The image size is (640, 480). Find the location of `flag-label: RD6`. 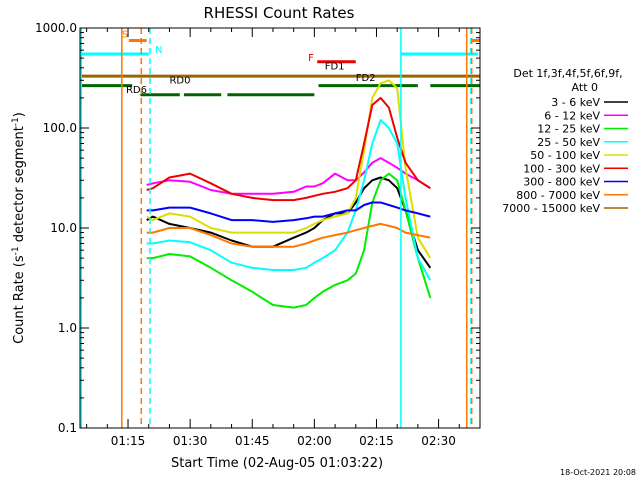

flag-label: RD6 is located at coordinates (136, 90).